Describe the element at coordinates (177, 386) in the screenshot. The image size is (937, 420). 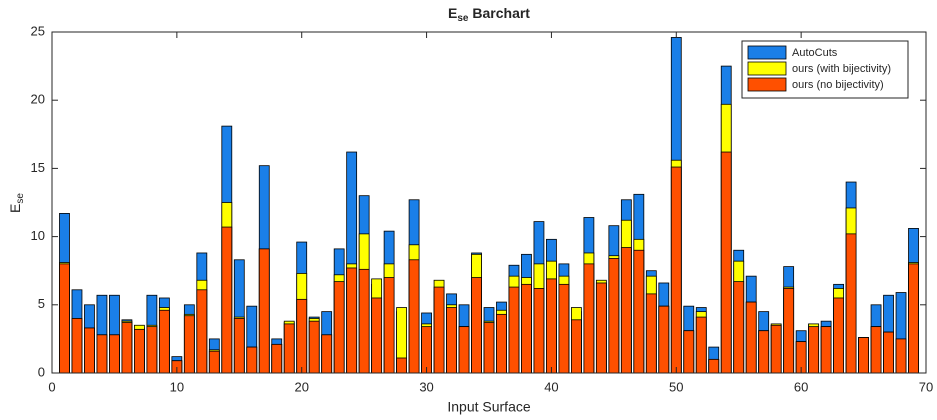
I see `x-tick-label: 10` at that location.